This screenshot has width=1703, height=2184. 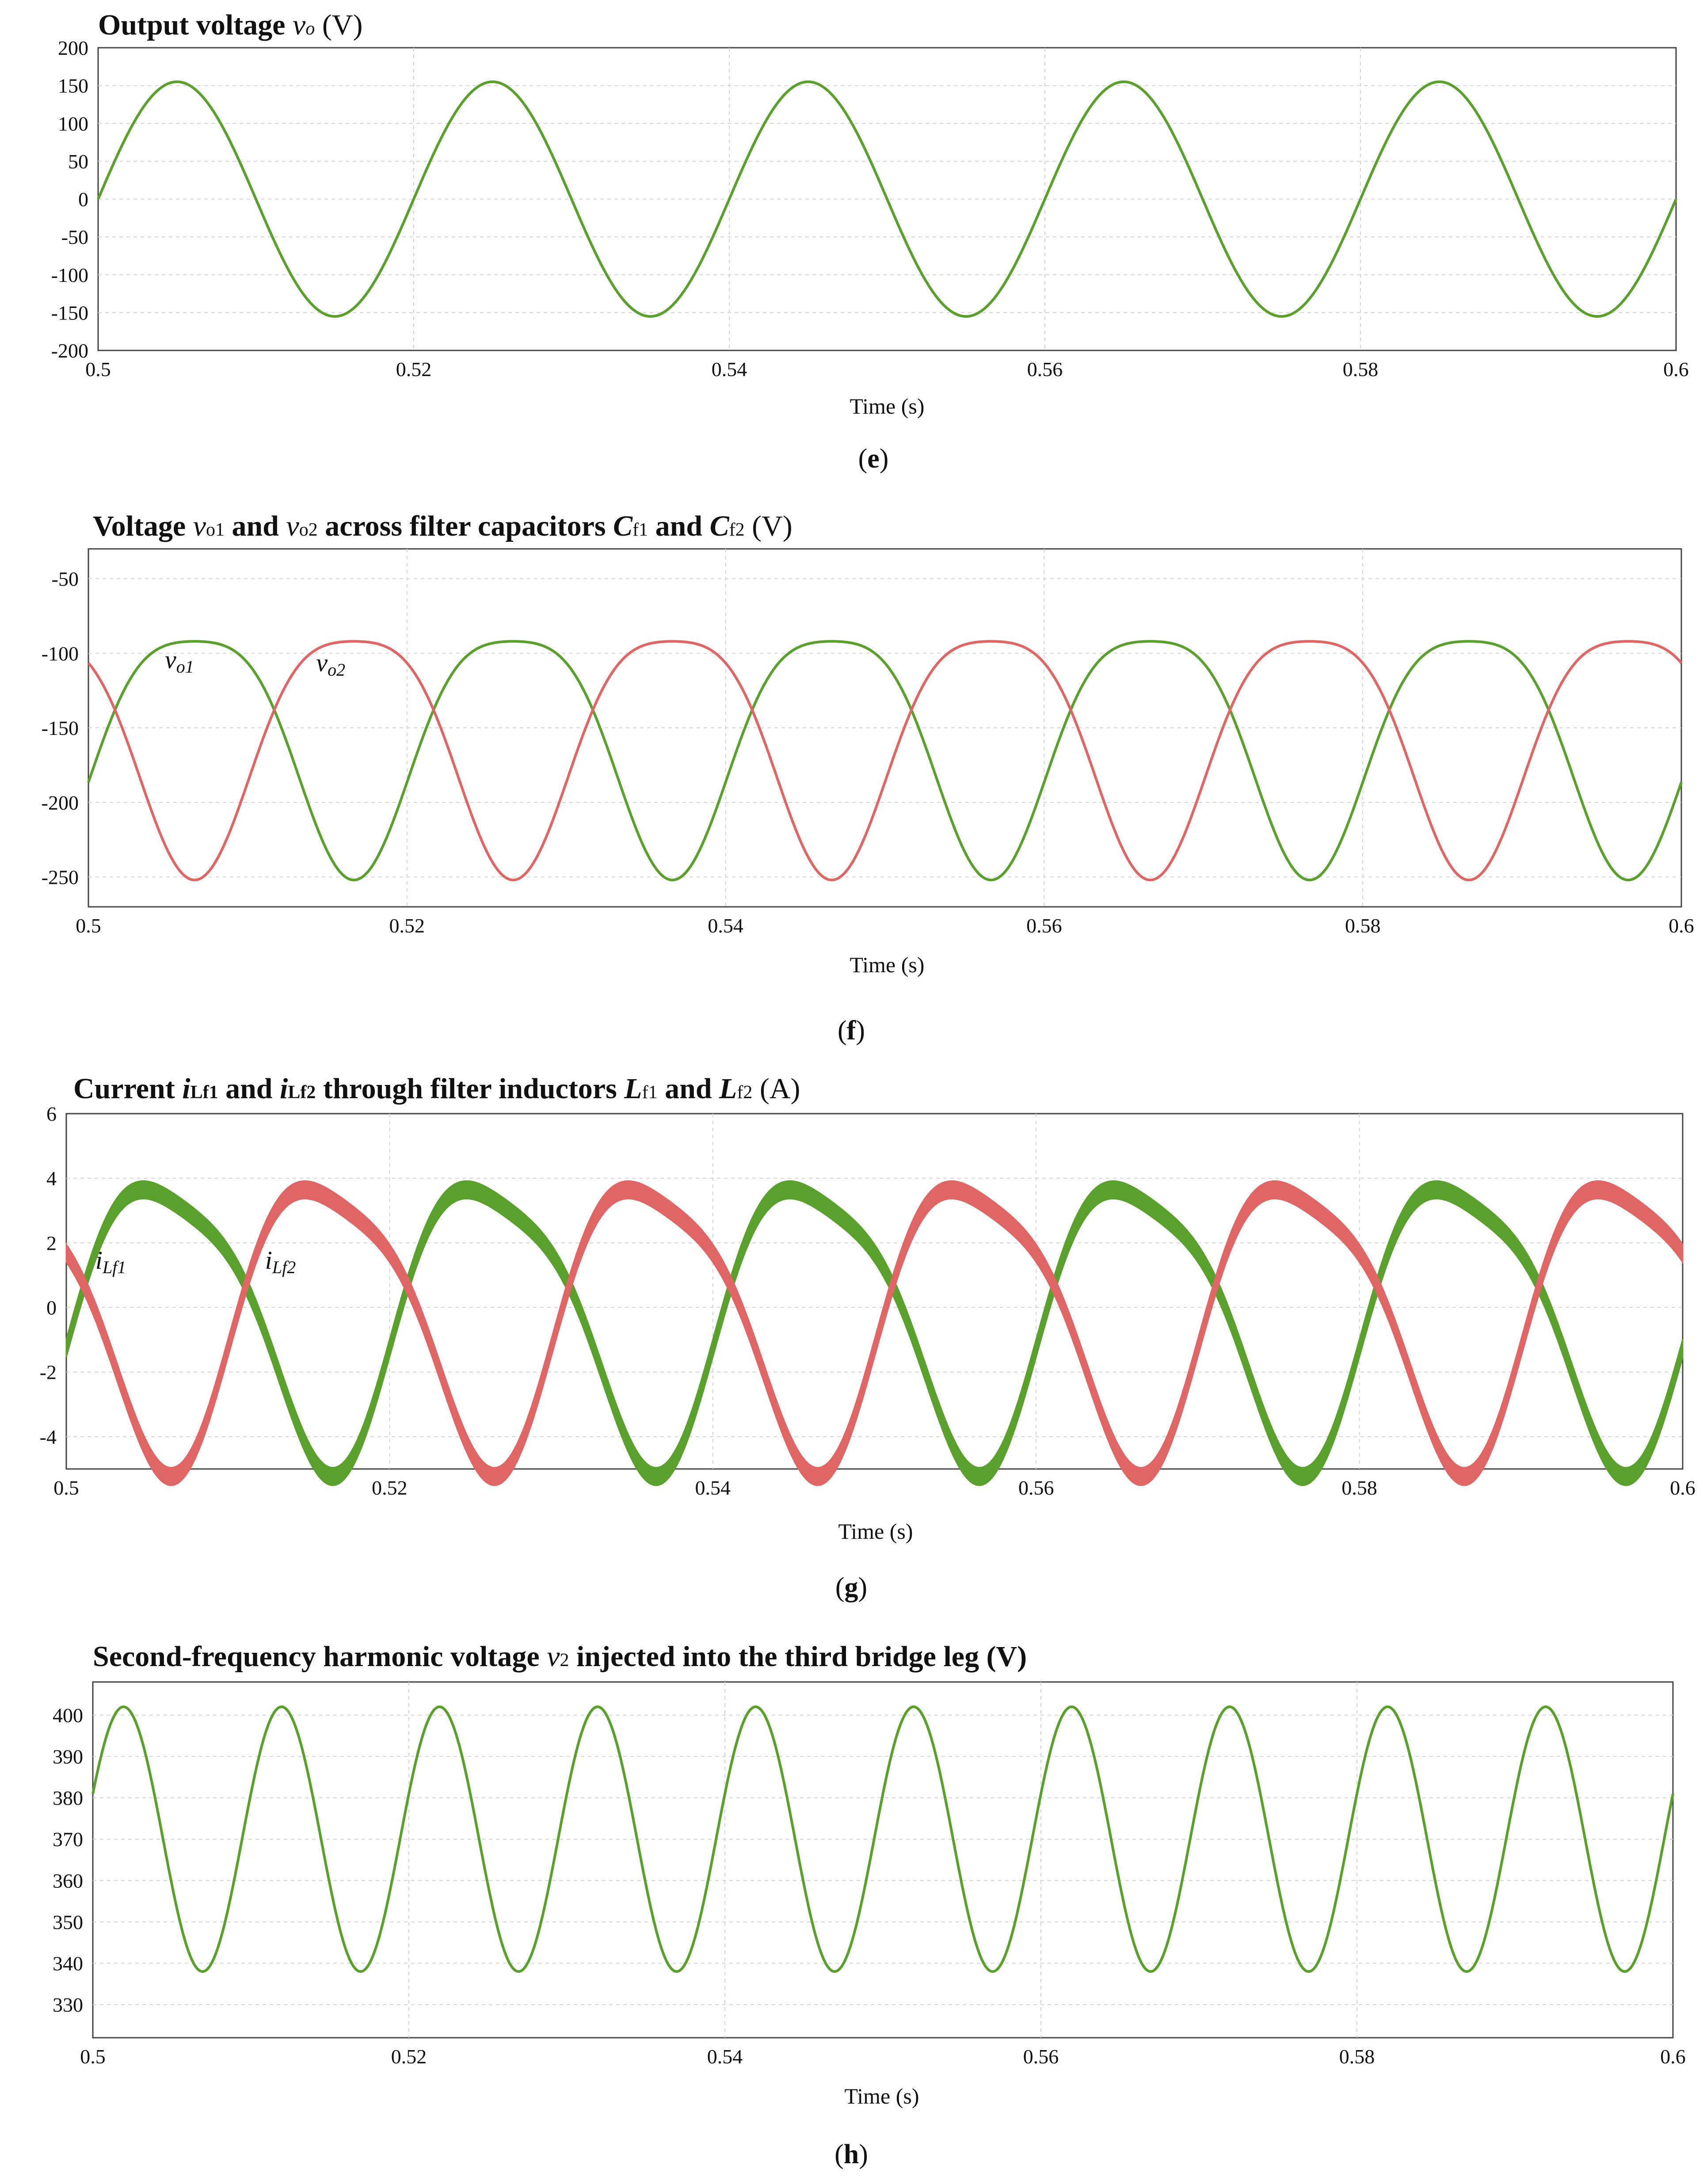 What do you see at coordinates (887, 406) in the screenshot?
I see `x-axis-label-e: Time (s)` at bounding box center [887, 406].